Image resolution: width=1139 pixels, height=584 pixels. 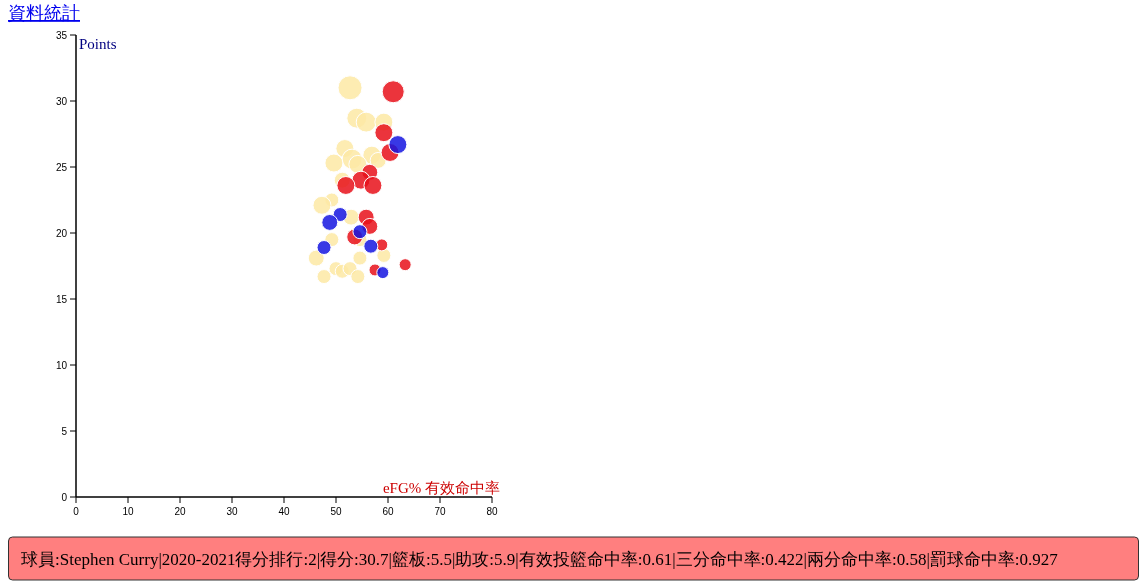 What do you see at coordinates (61, 233) in the screenshot?
I see `y-tick-label: 20` at bounding box center [61, 233].